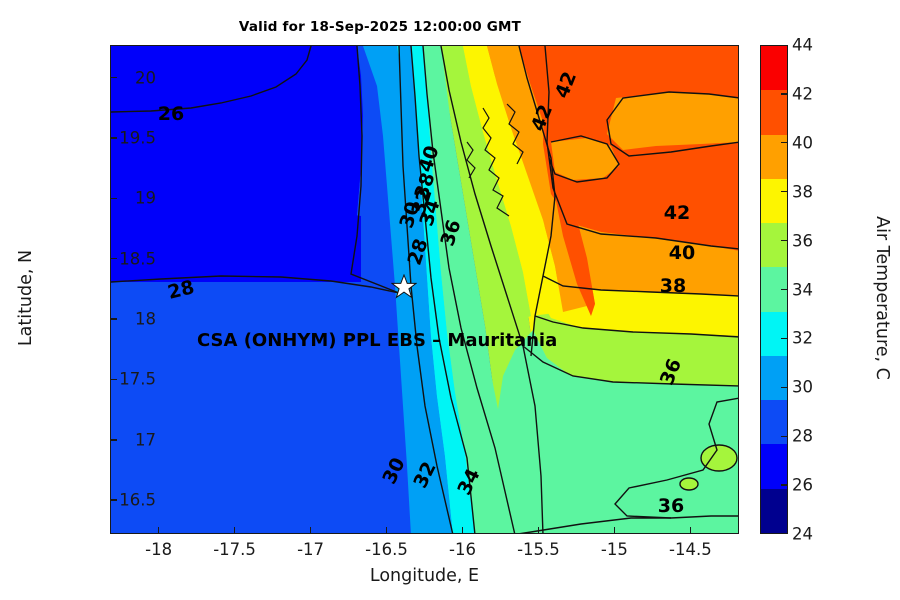 The height and width of the screenshot is (600, 900). Describe the element at coordinates (145, 440) in the screenshot. I see `y-tick-label: 17` at that location.